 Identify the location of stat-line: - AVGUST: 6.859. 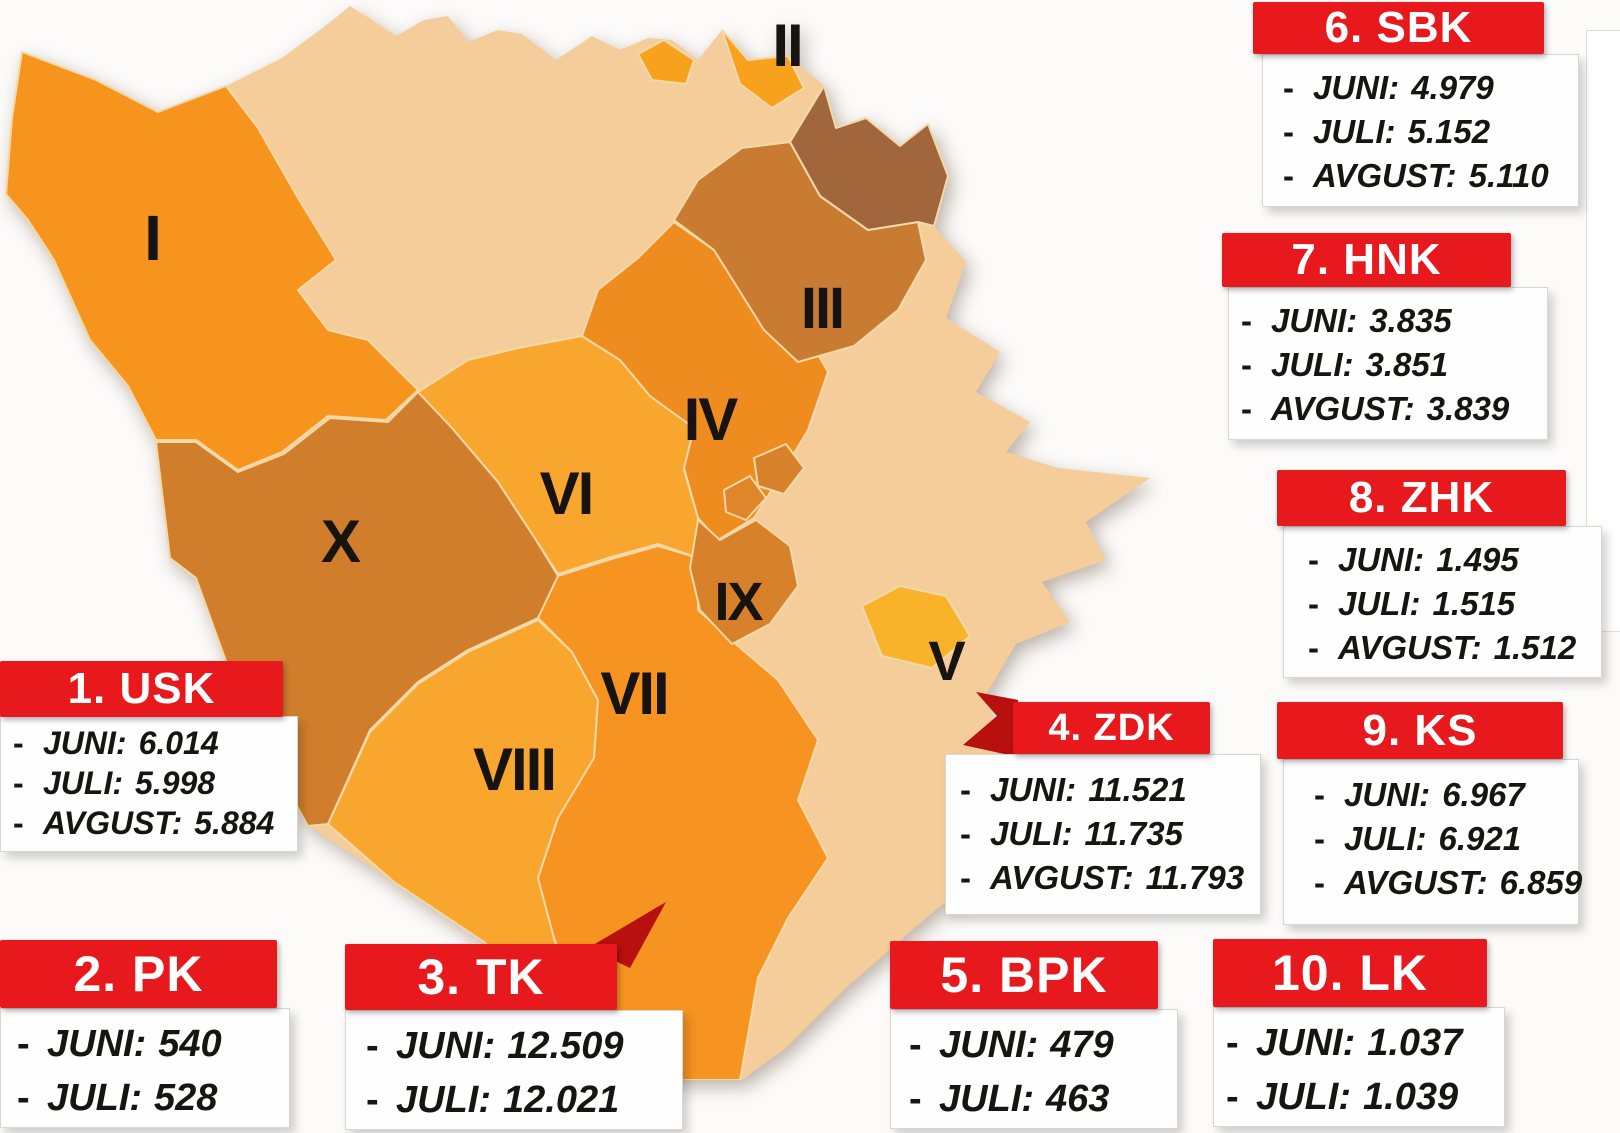
(1448, 886).